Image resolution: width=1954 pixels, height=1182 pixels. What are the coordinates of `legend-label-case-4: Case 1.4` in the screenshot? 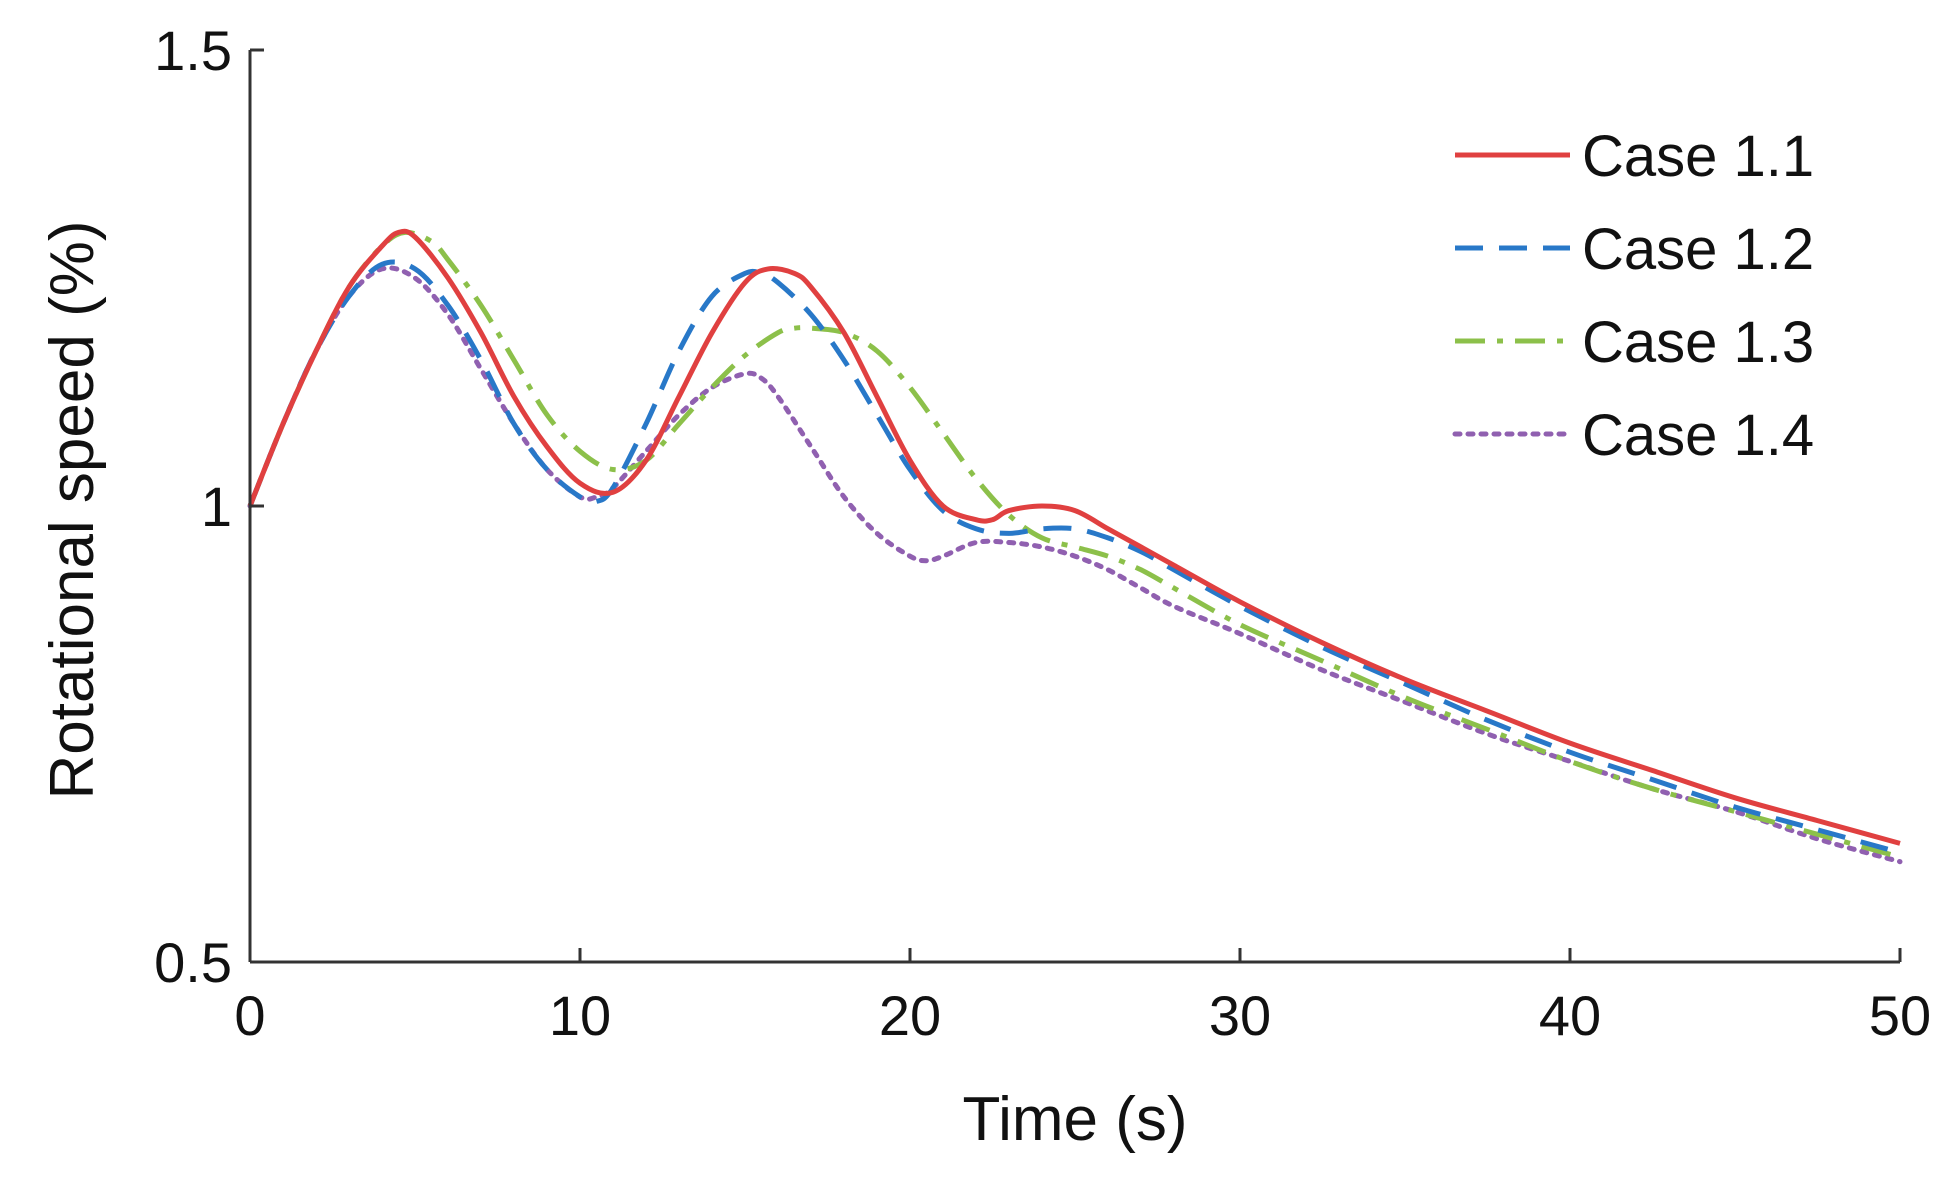 It's located at (1698, 435).